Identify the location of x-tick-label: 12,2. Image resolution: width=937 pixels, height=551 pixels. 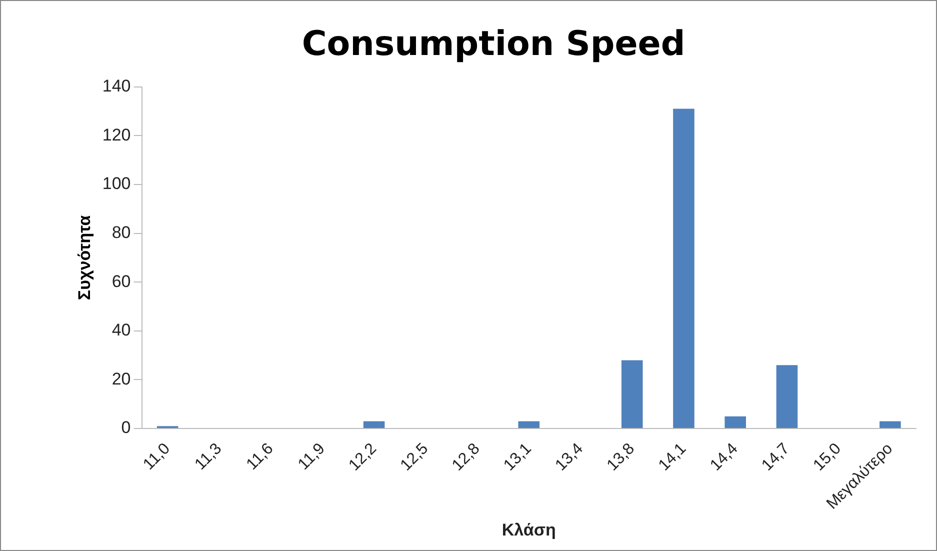
(363, 457).